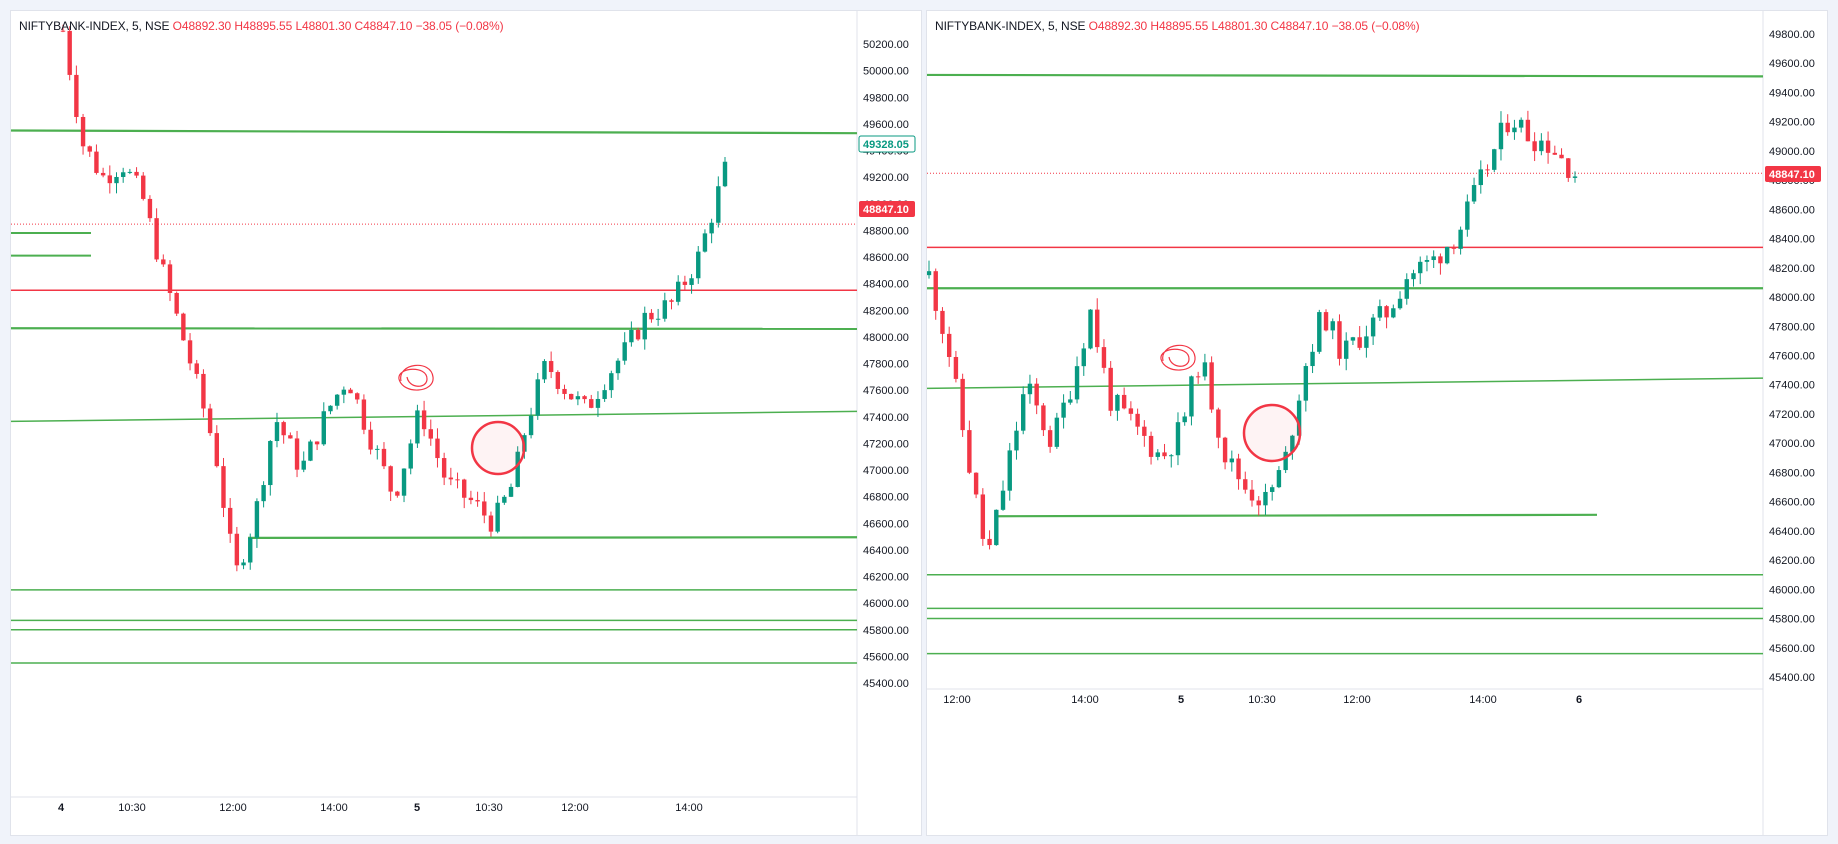  Describe the element at coordinates (689, 808) in the screenshot. I see `time-axis-label: 14:00` at that location.